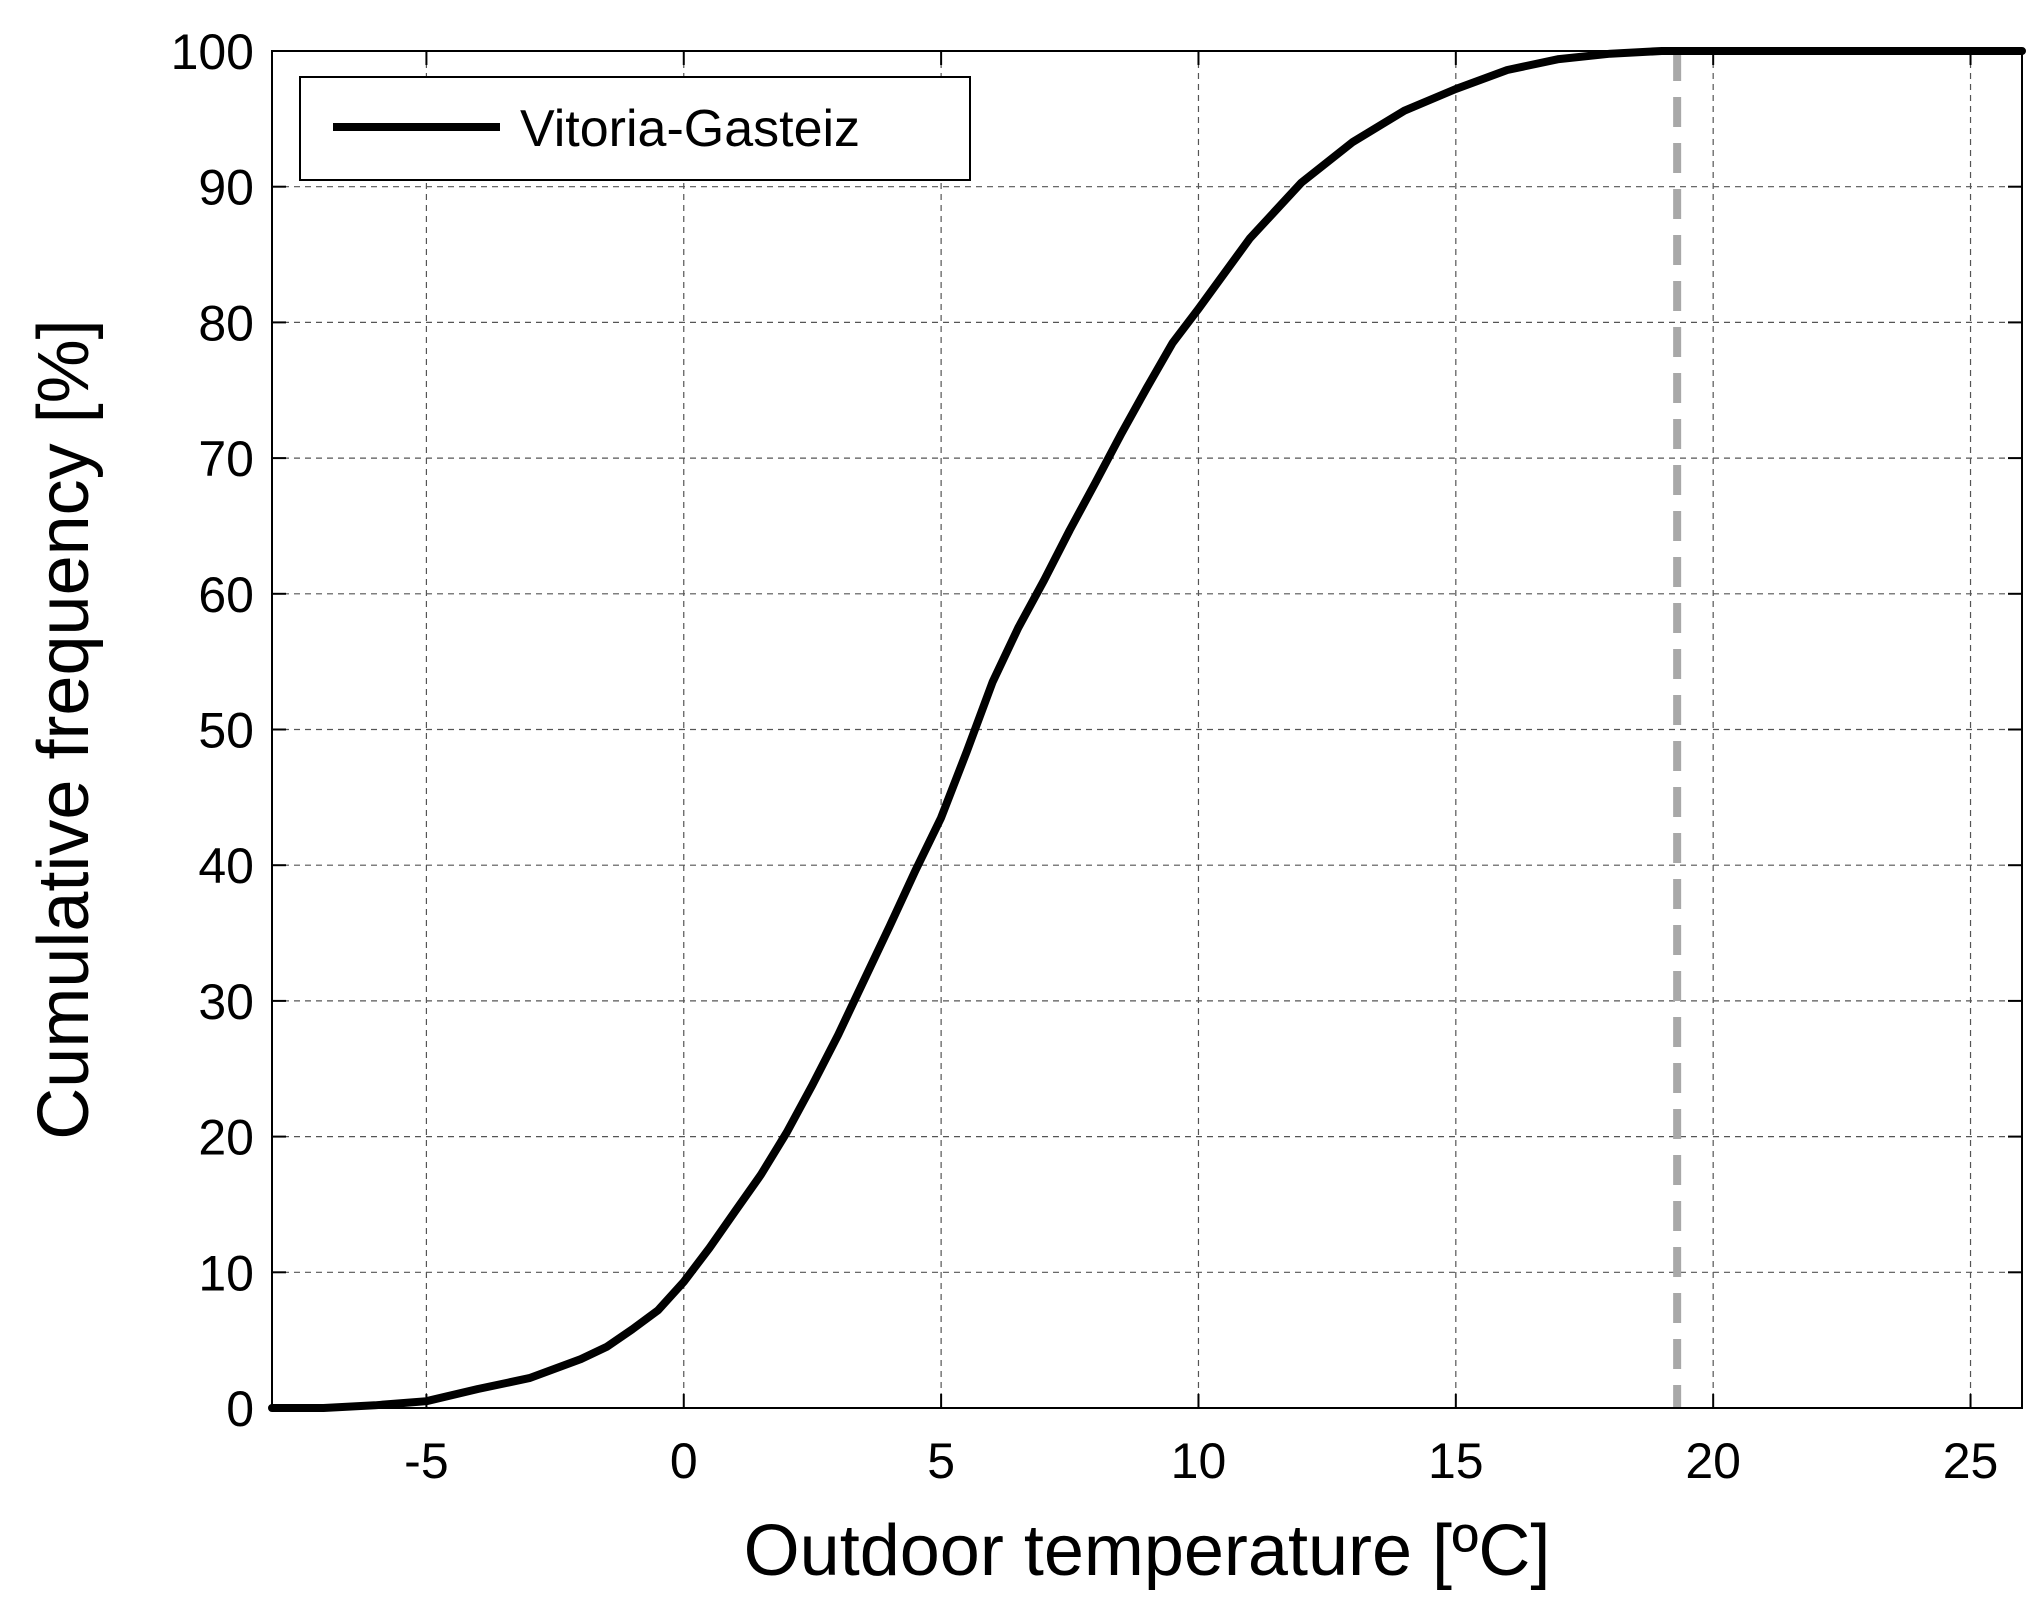 The height and width of the screenshot is (1616, 2033). I want to click on x-tick-label: 0, so click(684, 1461).